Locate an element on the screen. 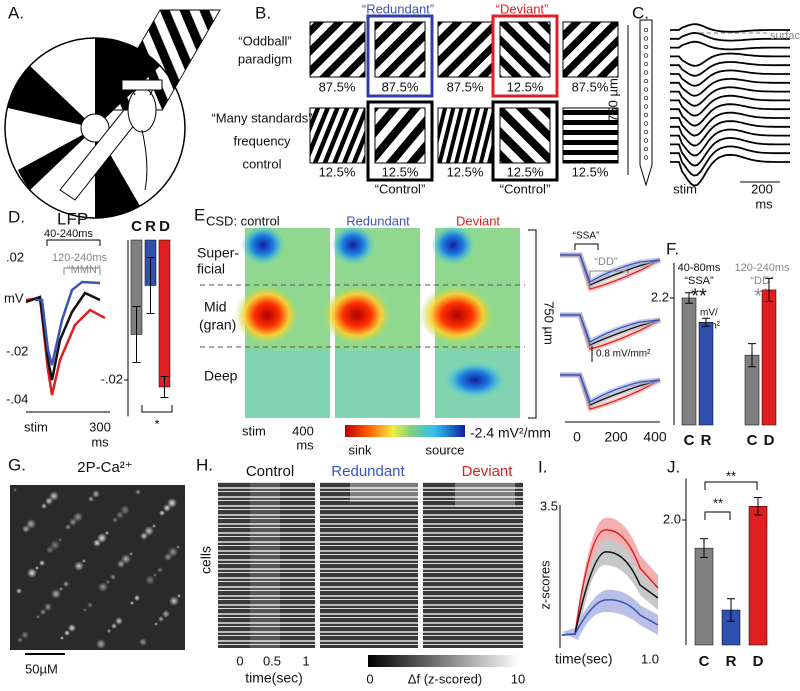  scale-label: 50µM is located at coordinates (41, 668).